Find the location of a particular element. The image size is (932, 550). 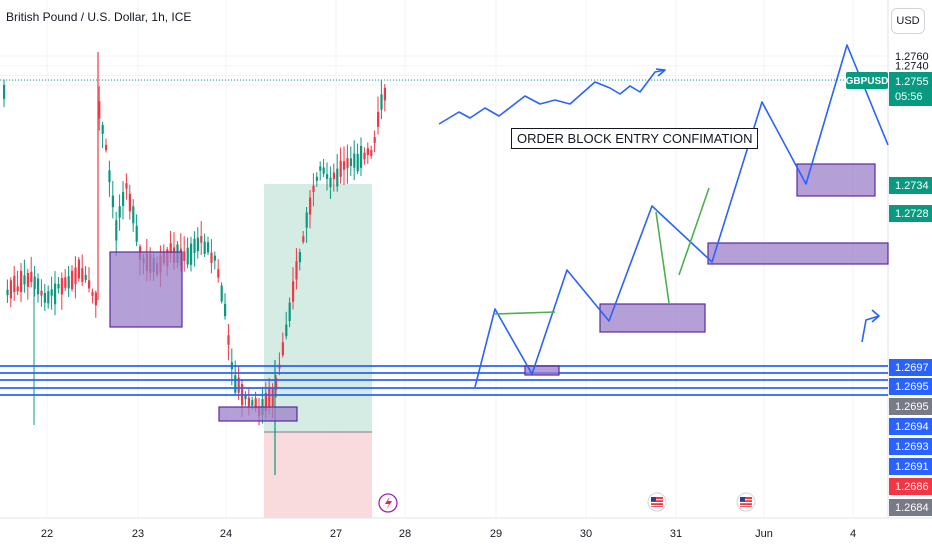

projection-path-top is located at coordinates (552, 97).